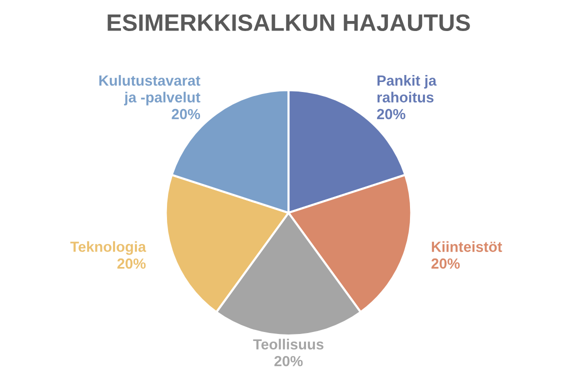  I want to click on chart-title: ESIMERKKISALKUN HAJAUTUS, so click(289, 23).